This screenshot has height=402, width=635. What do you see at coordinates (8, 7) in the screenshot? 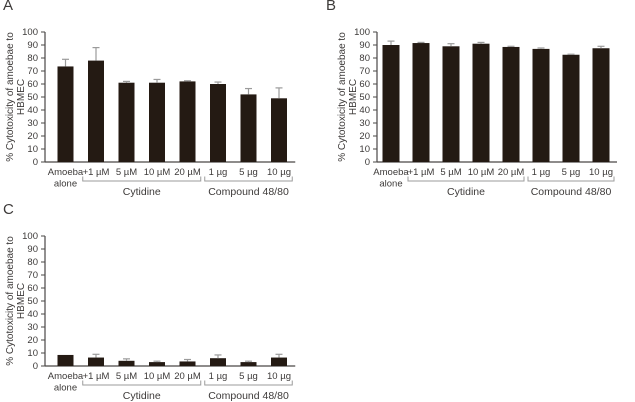
I see `panel-a-letter: A` at bounding box center [8, 7].